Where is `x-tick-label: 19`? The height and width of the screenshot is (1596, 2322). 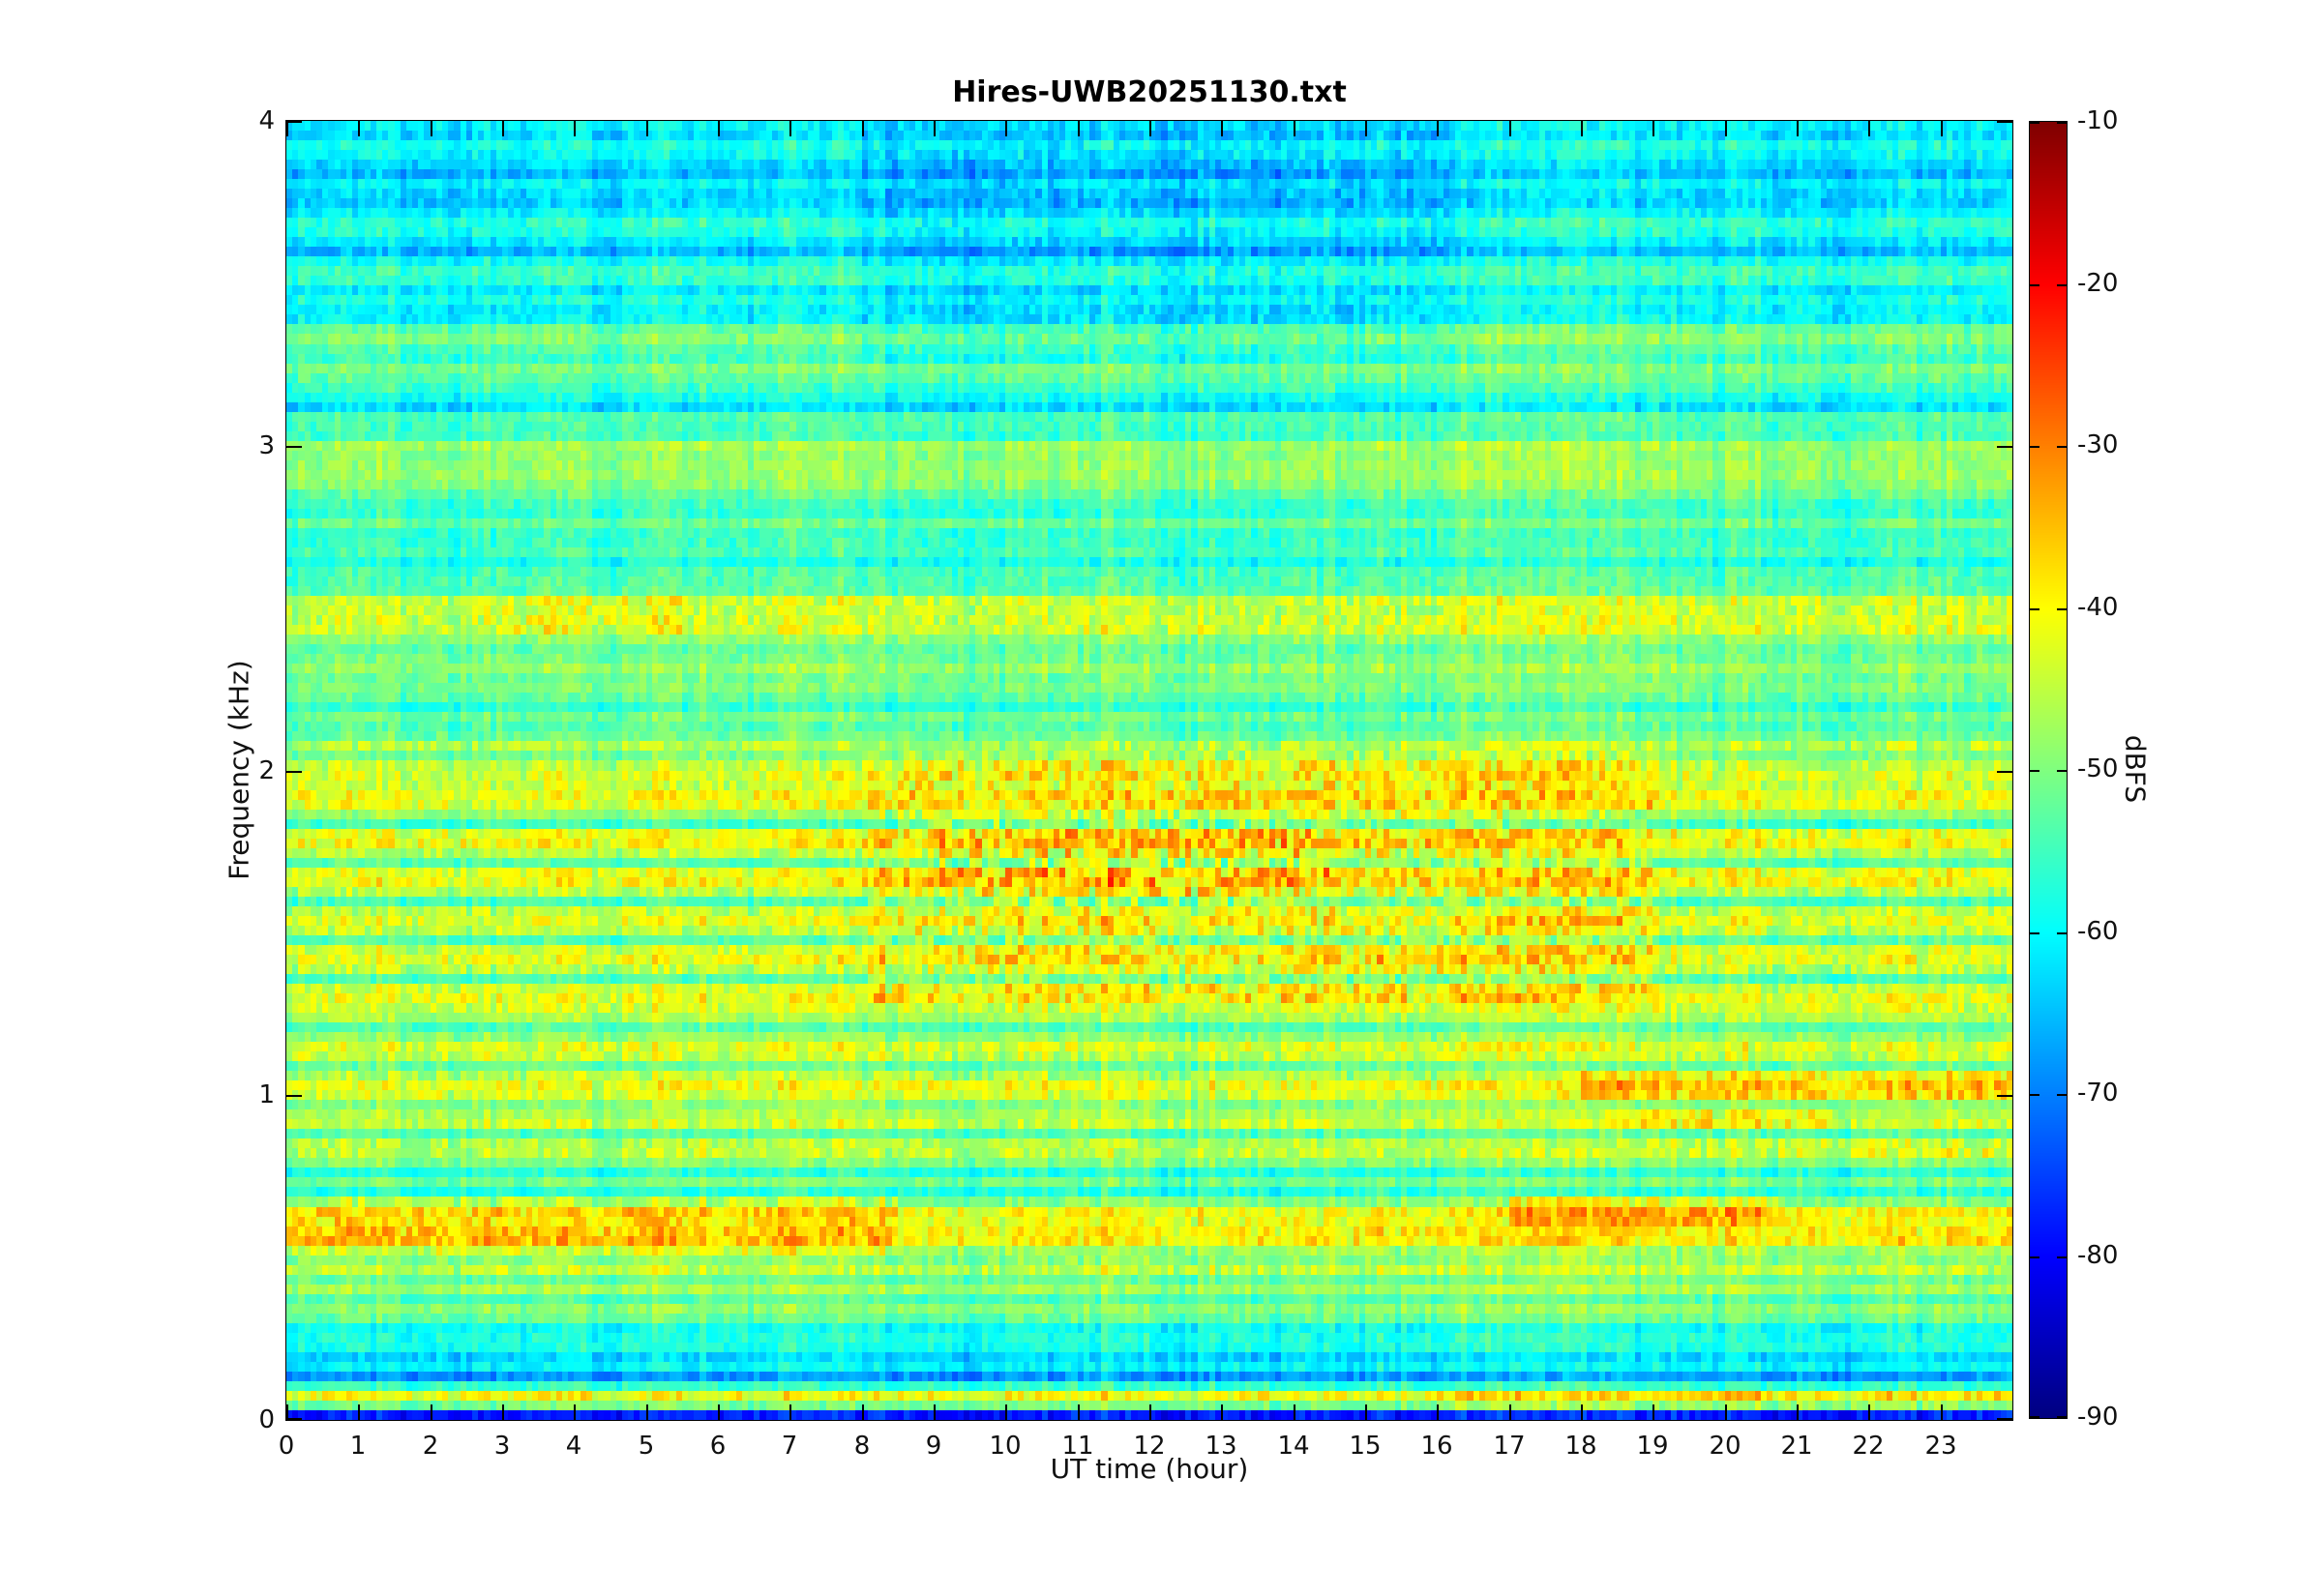 x-tick-label: 19 is located at coordinates (1652, 1446).